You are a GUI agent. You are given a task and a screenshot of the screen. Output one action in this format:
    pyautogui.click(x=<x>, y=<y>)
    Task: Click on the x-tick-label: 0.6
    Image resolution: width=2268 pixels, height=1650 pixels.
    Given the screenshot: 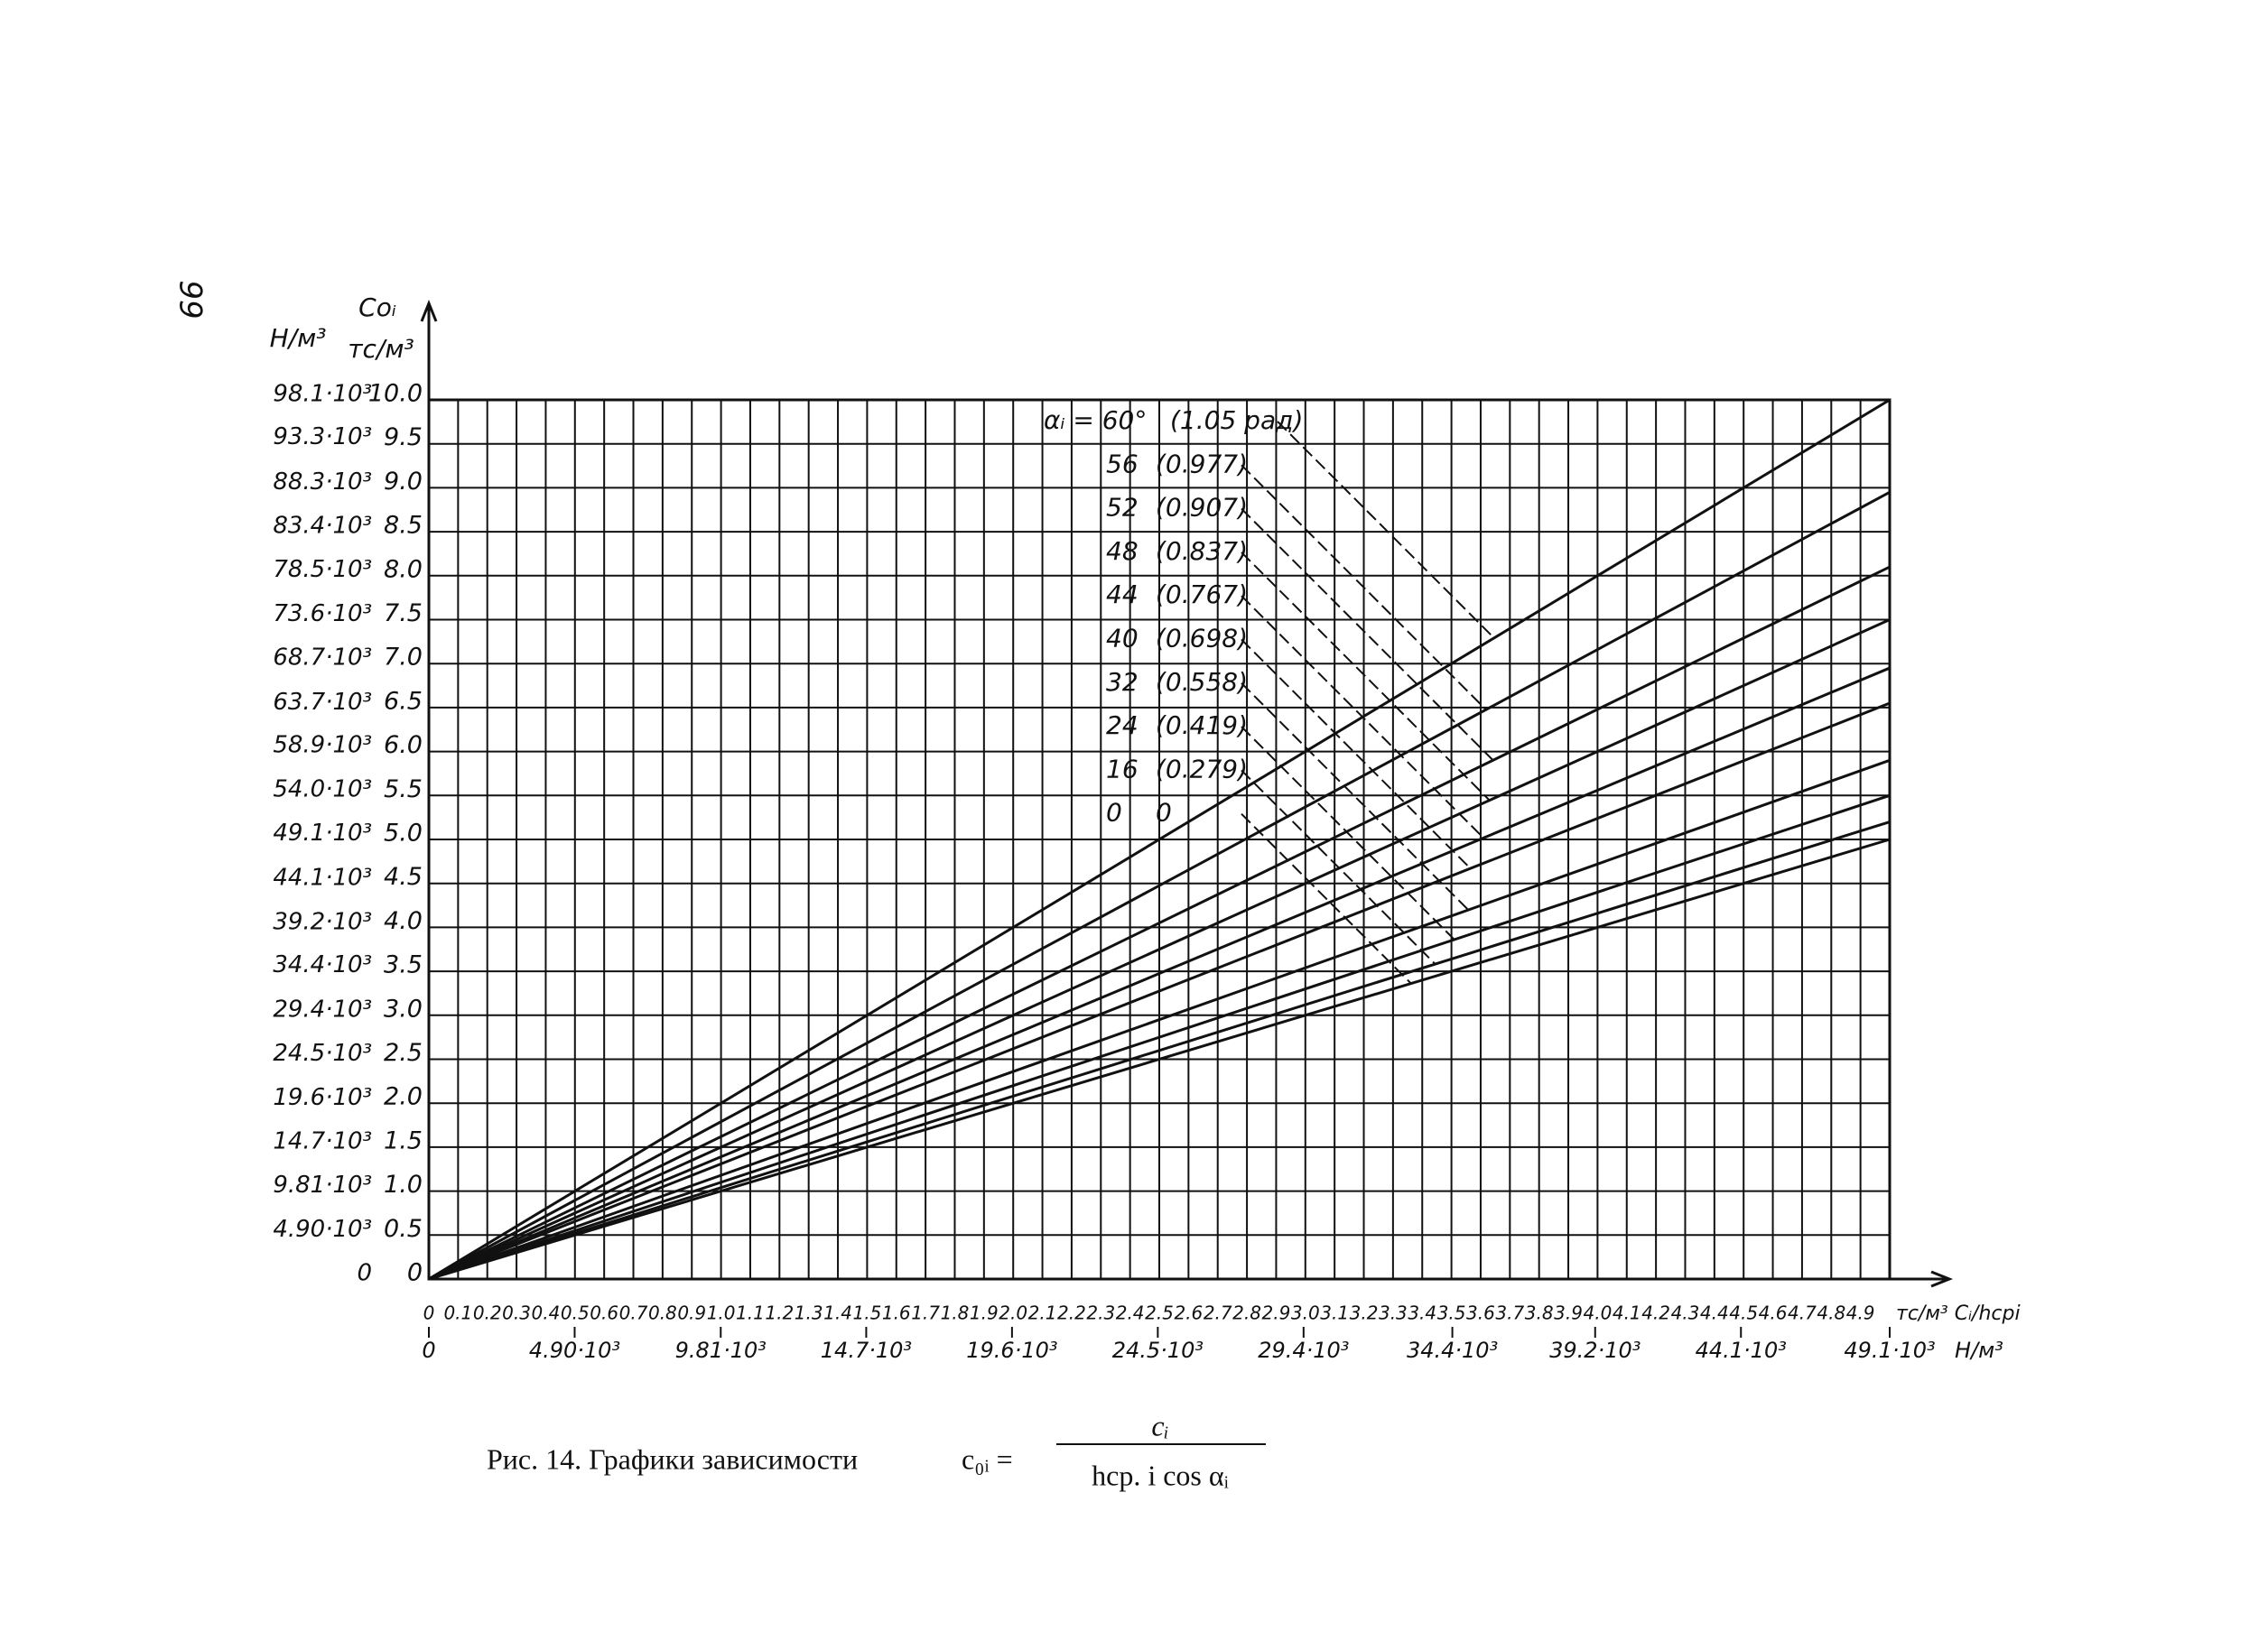 What is the action you would take?
    pyautogui.click(x=604, y=1313)
    